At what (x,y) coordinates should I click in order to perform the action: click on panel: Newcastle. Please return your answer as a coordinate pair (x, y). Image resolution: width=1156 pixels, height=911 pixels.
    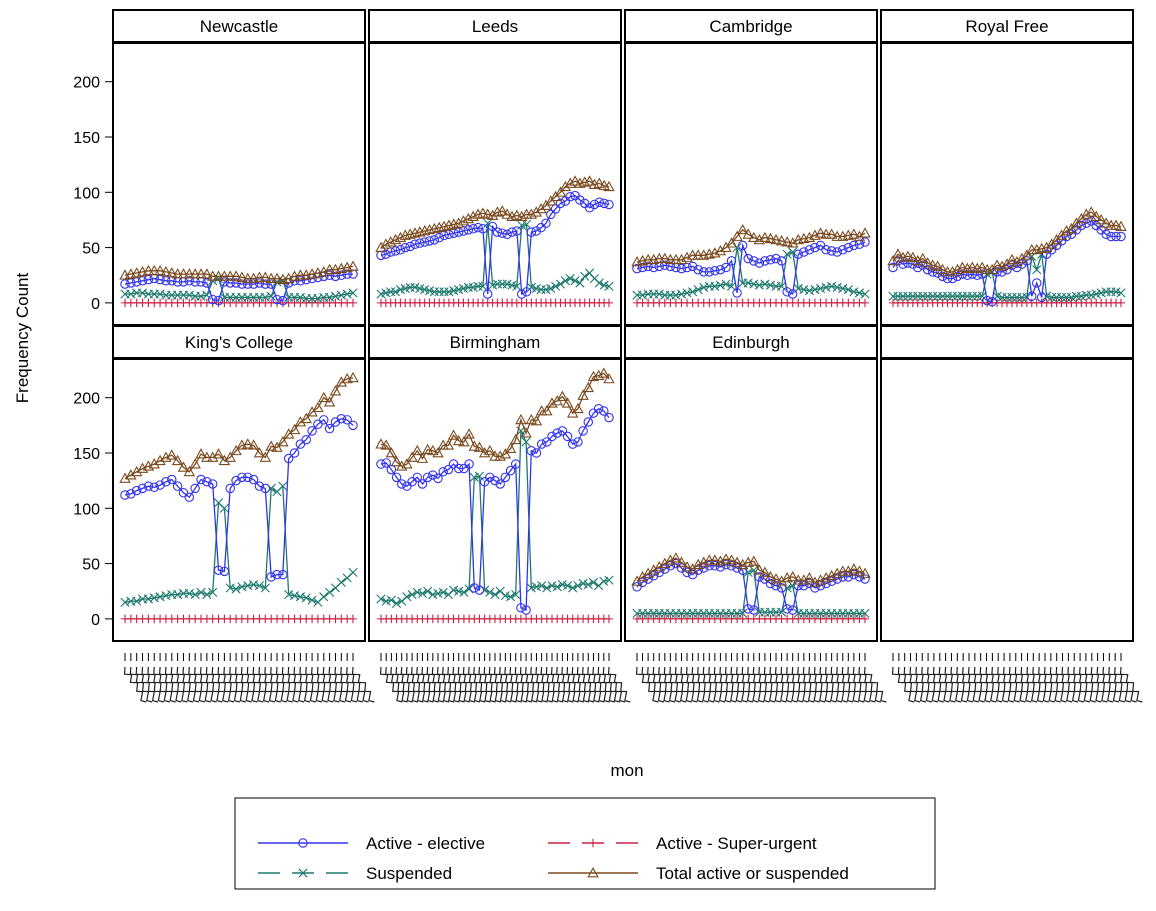
    Looking at the image, I should click on (239, 167).